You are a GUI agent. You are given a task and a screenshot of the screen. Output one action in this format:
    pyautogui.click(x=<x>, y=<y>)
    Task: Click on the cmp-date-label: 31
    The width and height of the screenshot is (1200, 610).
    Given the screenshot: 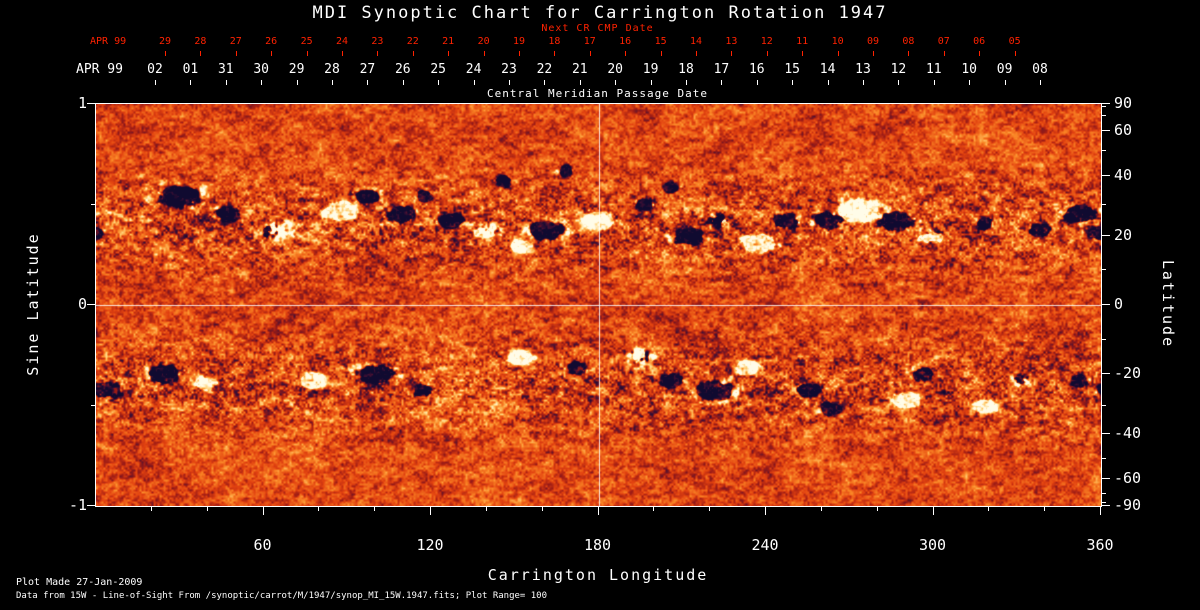 What is the action you would take?
    pyautogui.click(x=225, y=69)
    